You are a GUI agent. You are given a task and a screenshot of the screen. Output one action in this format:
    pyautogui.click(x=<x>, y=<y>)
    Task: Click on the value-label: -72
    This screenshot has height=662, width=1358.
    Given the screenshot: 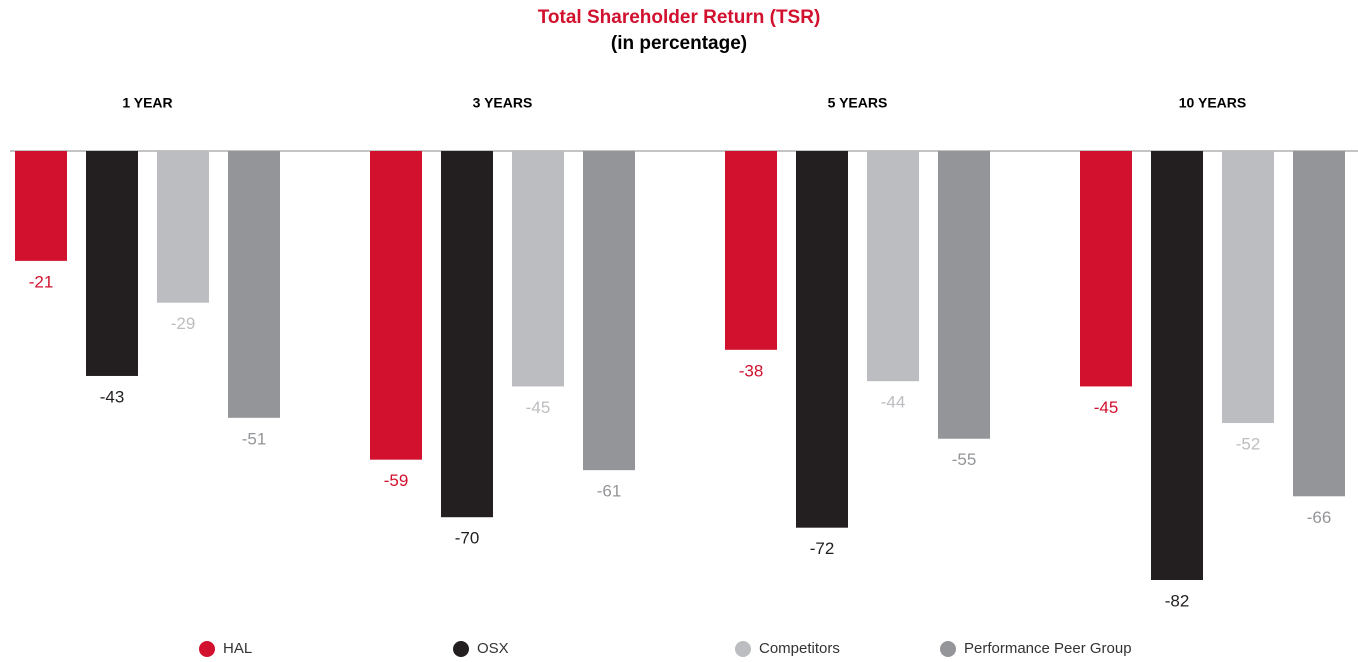 What is the action you would take?
    pyautogui.click(x=822, y=548)
    